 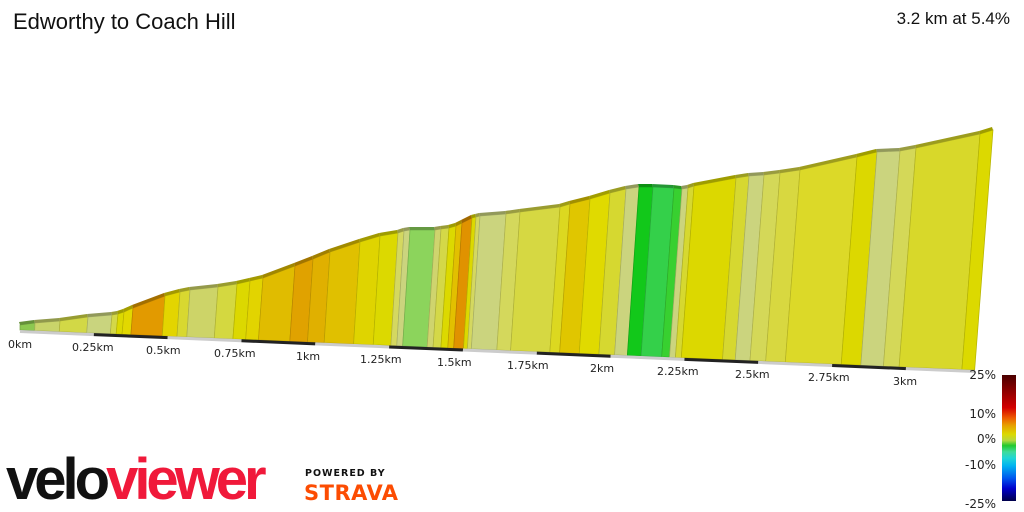 What do you see at coordinates (93, 347) in the screenshot?
I see `distance-tick-label: 0.25km` at bounding box center [93, 347].